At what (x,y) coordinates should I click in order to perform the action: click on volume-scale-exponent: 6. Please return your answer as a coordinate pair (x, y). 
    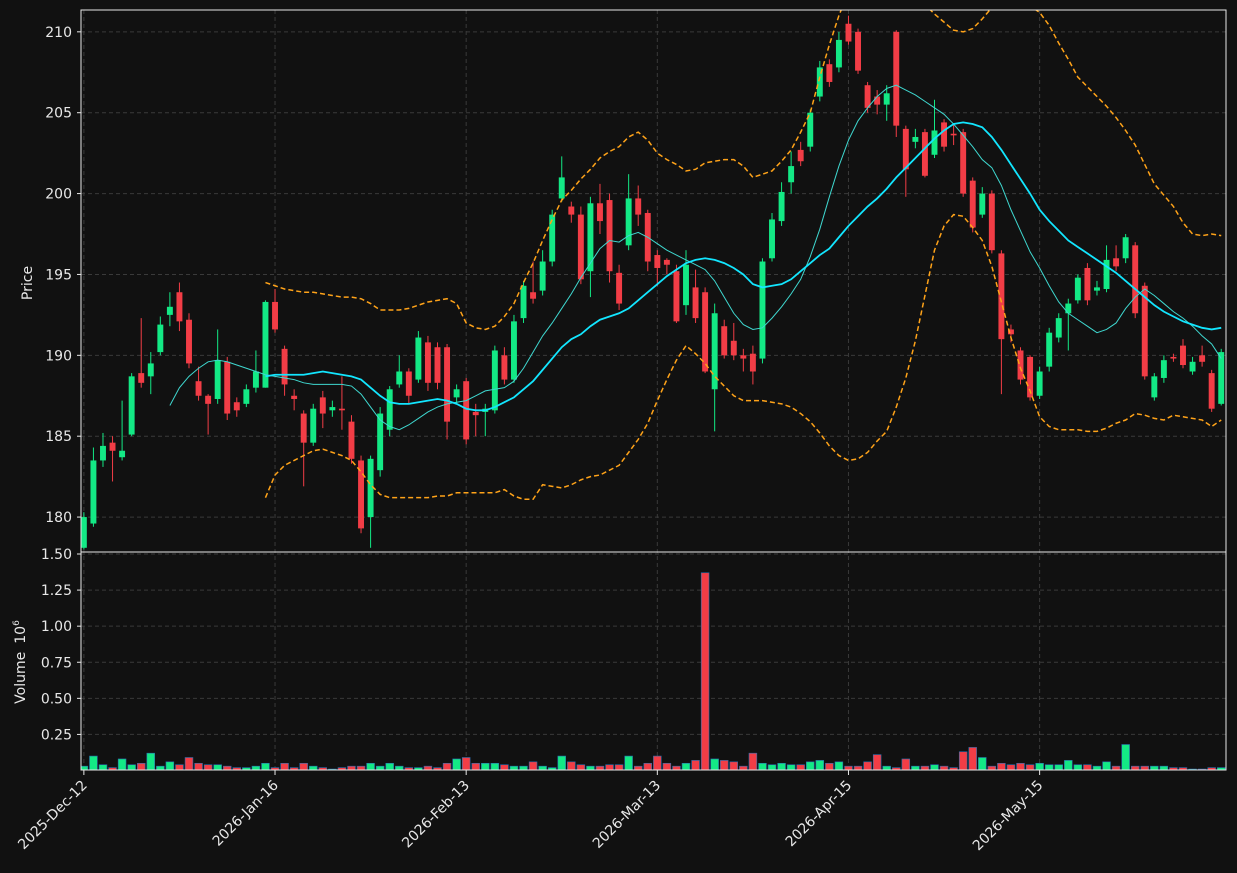
    Looking at the image, I should click on (17, 623).